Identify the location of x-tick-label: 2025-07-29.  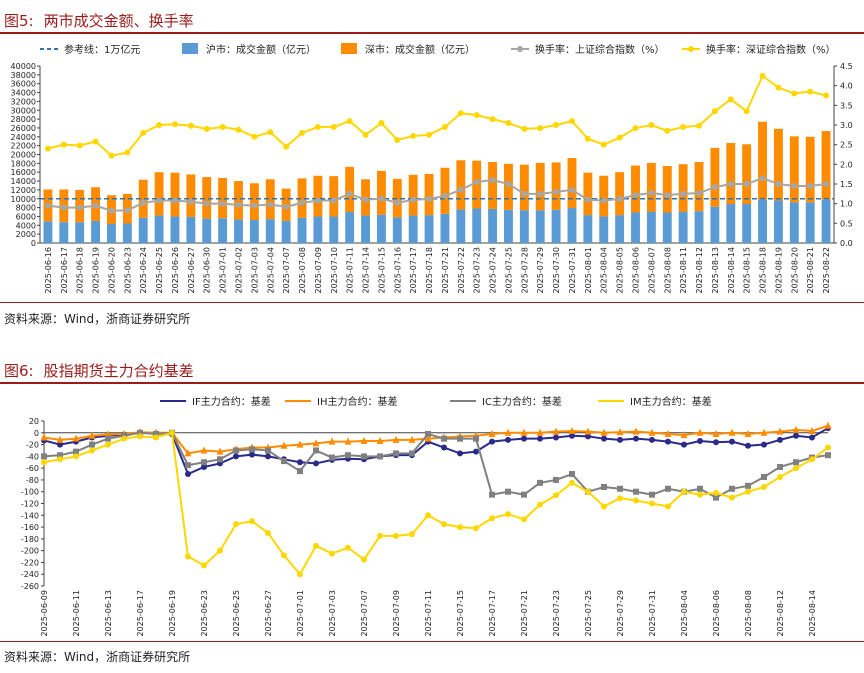
(620, 613).